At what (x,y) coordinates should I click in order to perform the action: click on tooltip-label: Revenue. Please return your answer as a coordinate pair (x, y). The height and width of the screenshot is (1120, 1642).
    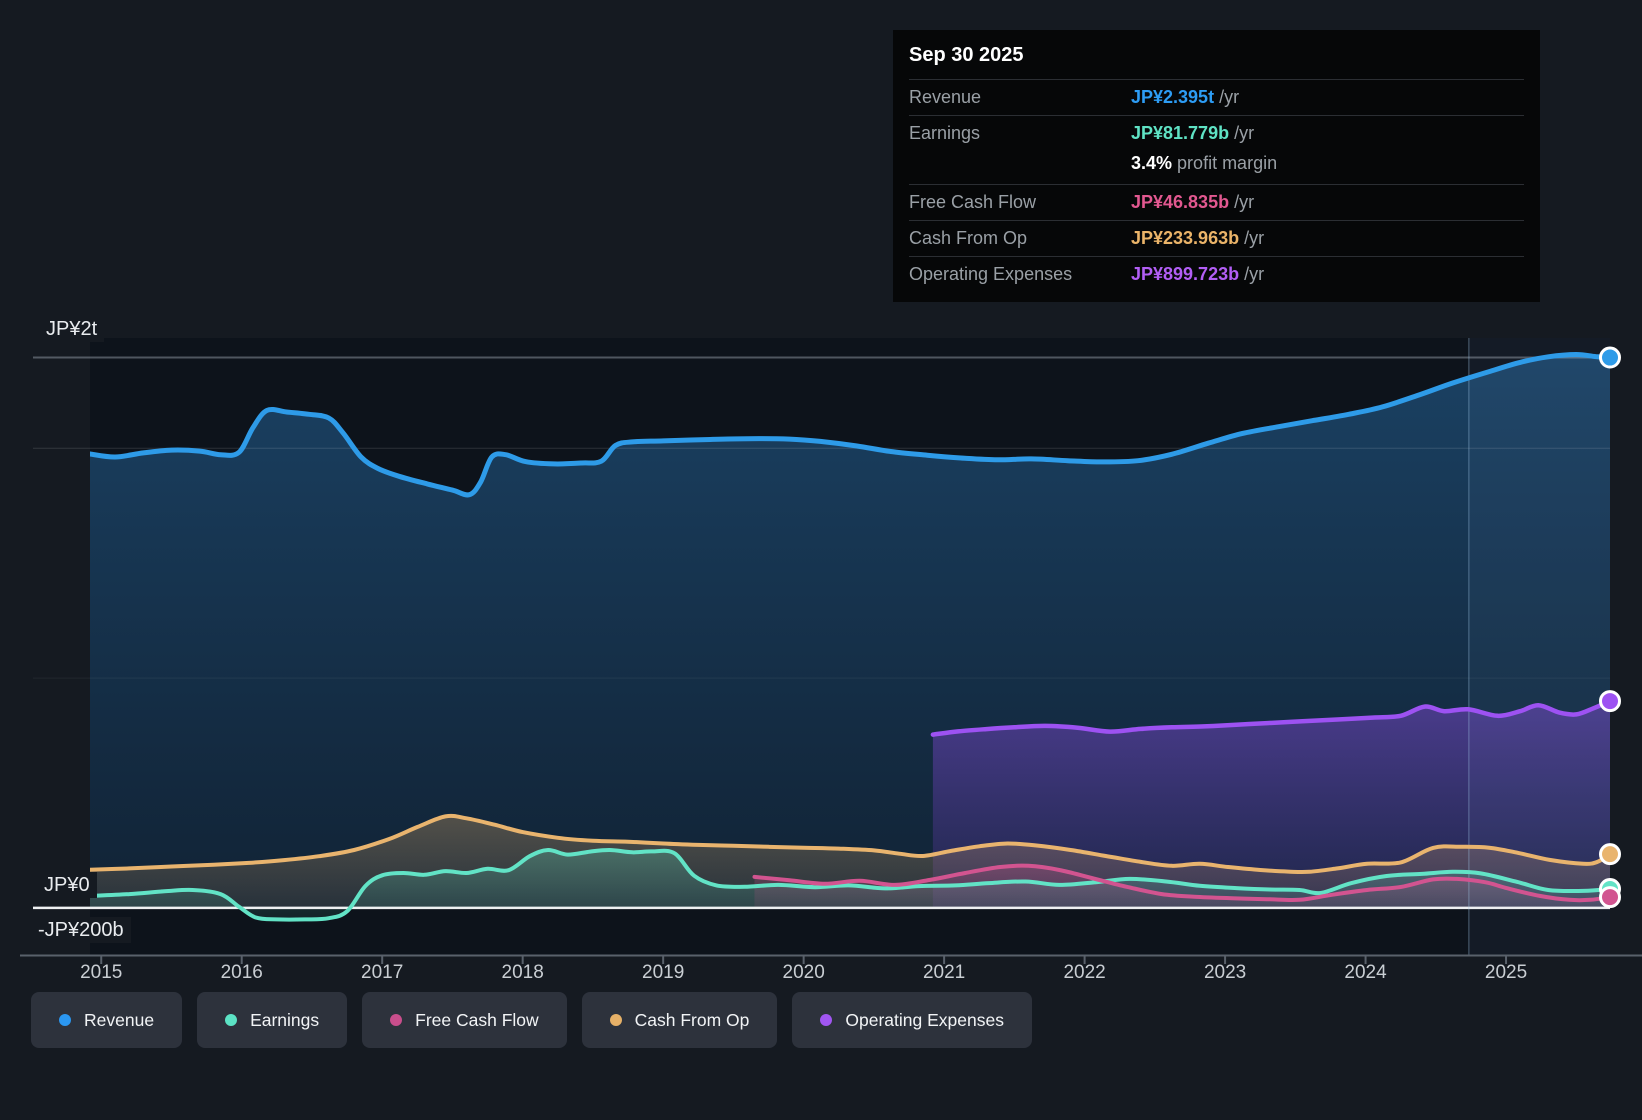
    Looking at the image, I should click on (945, 97).